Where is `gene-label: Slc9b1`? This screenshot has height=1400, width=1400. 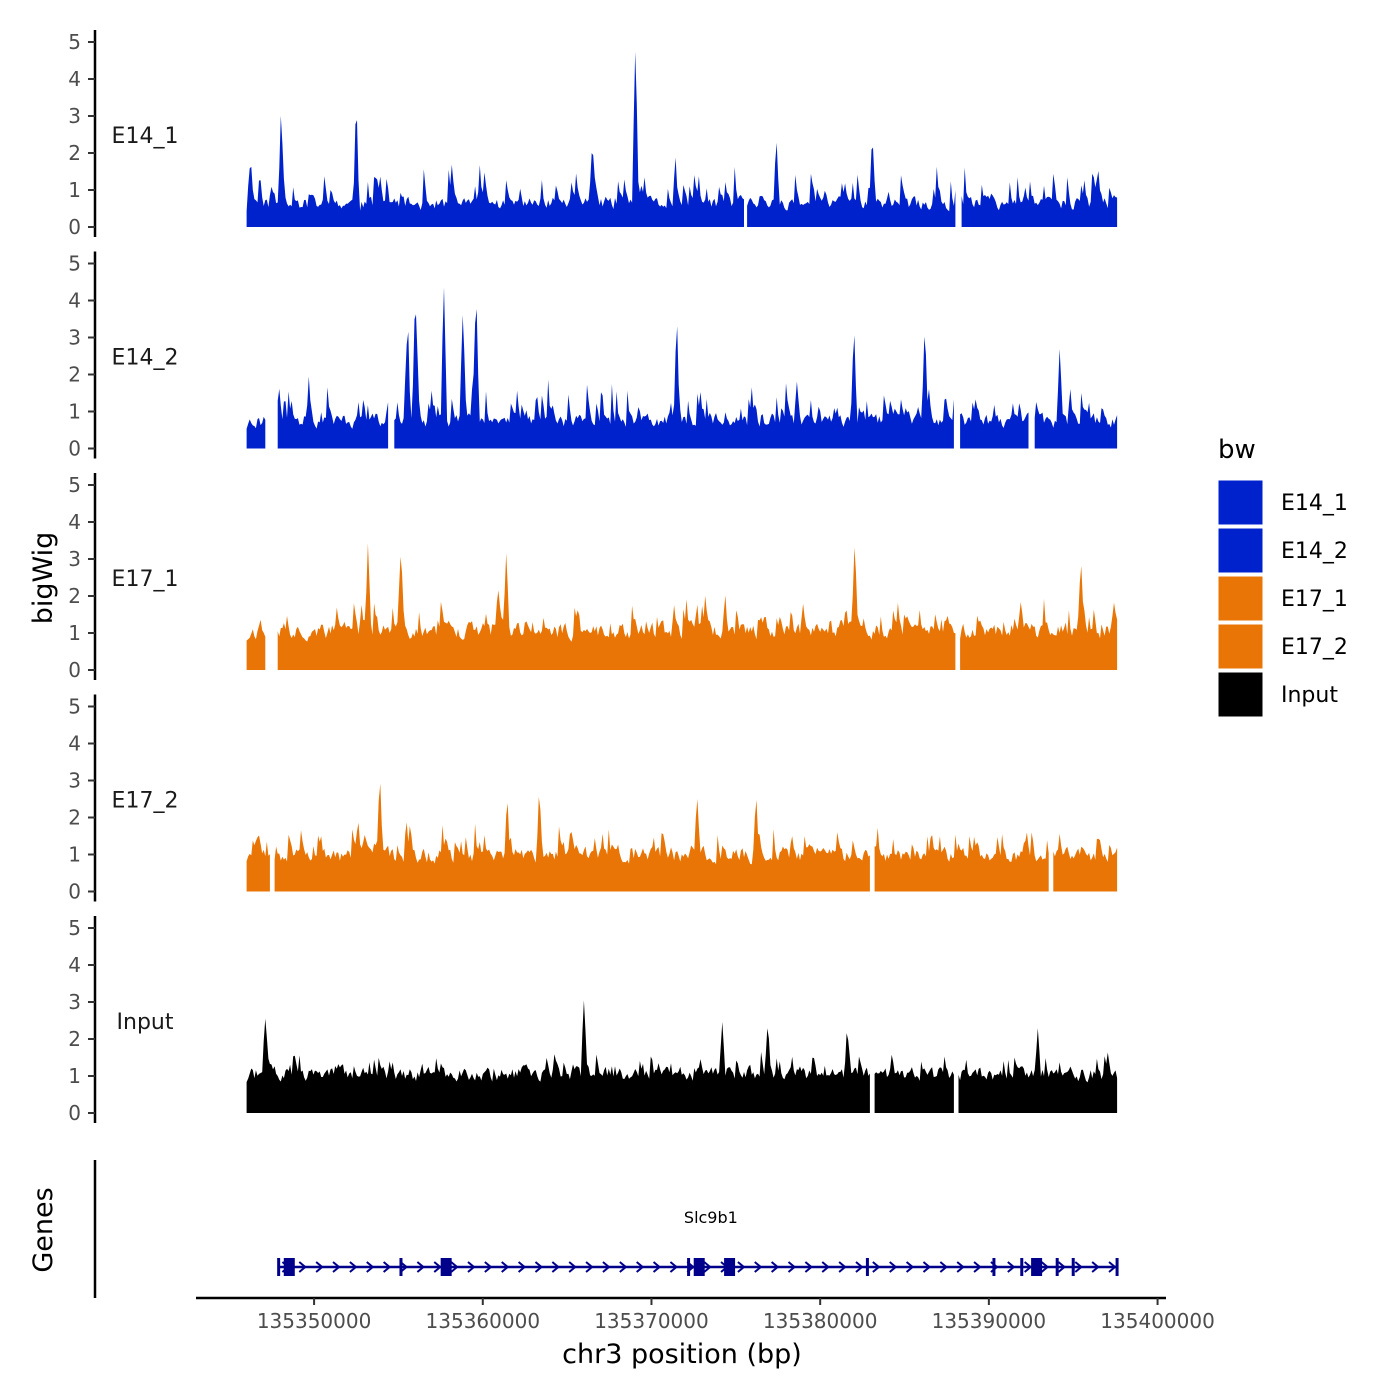
gene-label: Slc9b1 is located at coordinates (711, 1217).